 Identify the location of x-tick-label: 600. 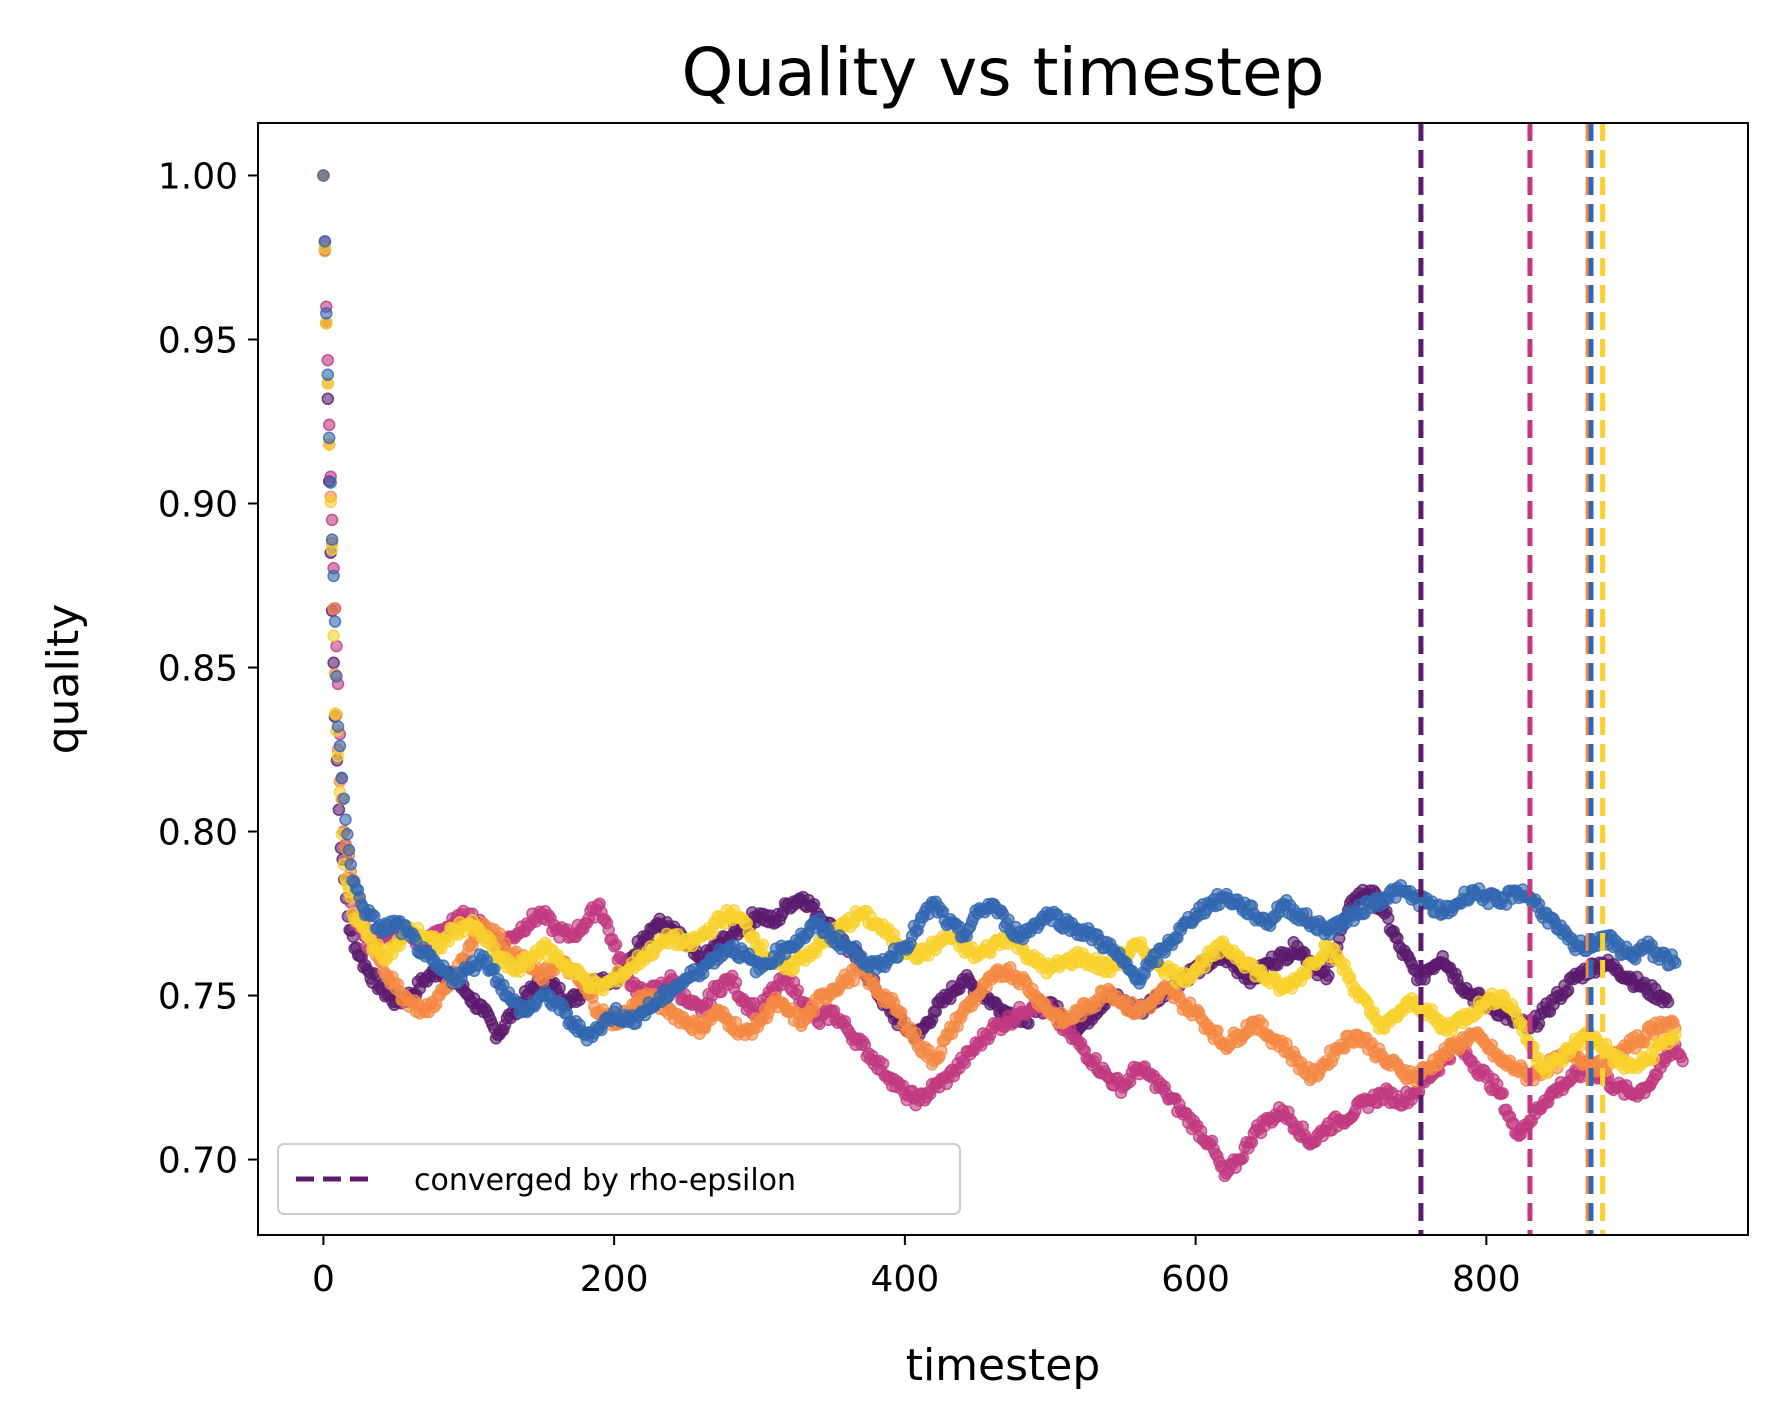
(1195, 1279).